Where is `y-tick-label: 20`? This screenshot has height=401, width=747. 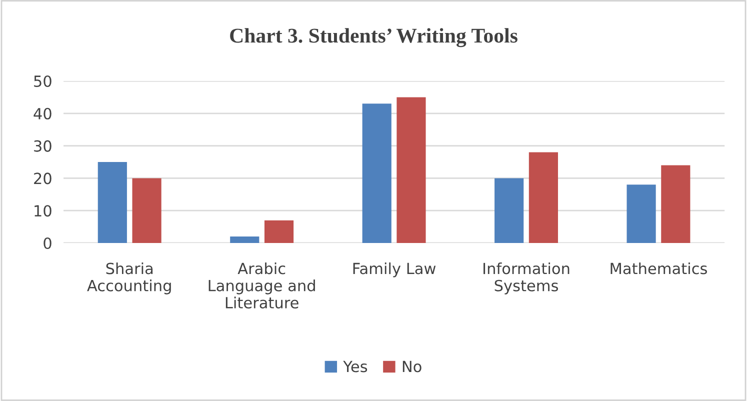 y-tick-label: 20 is located at coordinates (43, 178).